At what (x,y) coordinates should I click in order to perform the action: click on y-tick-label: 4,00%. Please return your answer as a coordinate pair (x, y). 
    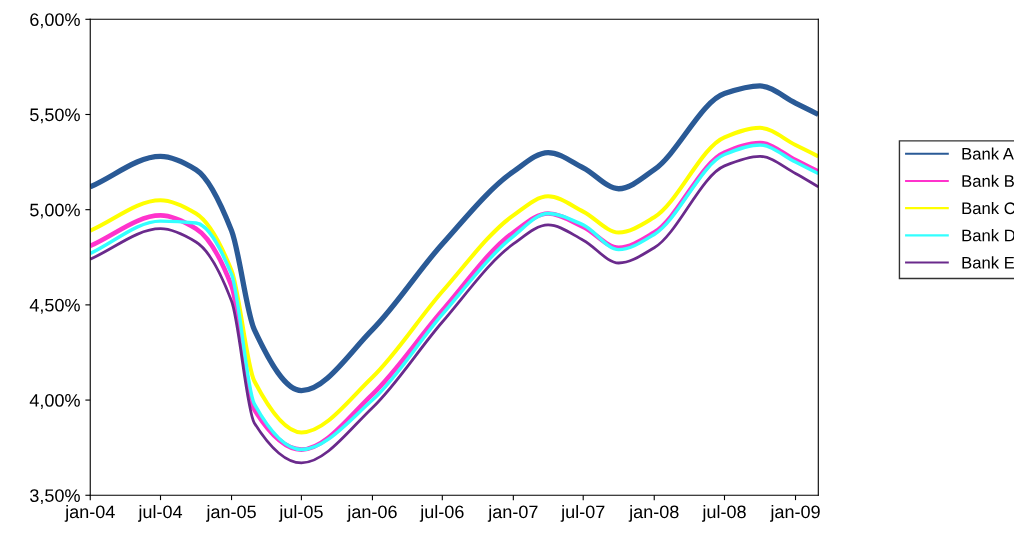
    Looking at the image, I should click on (54, 401).